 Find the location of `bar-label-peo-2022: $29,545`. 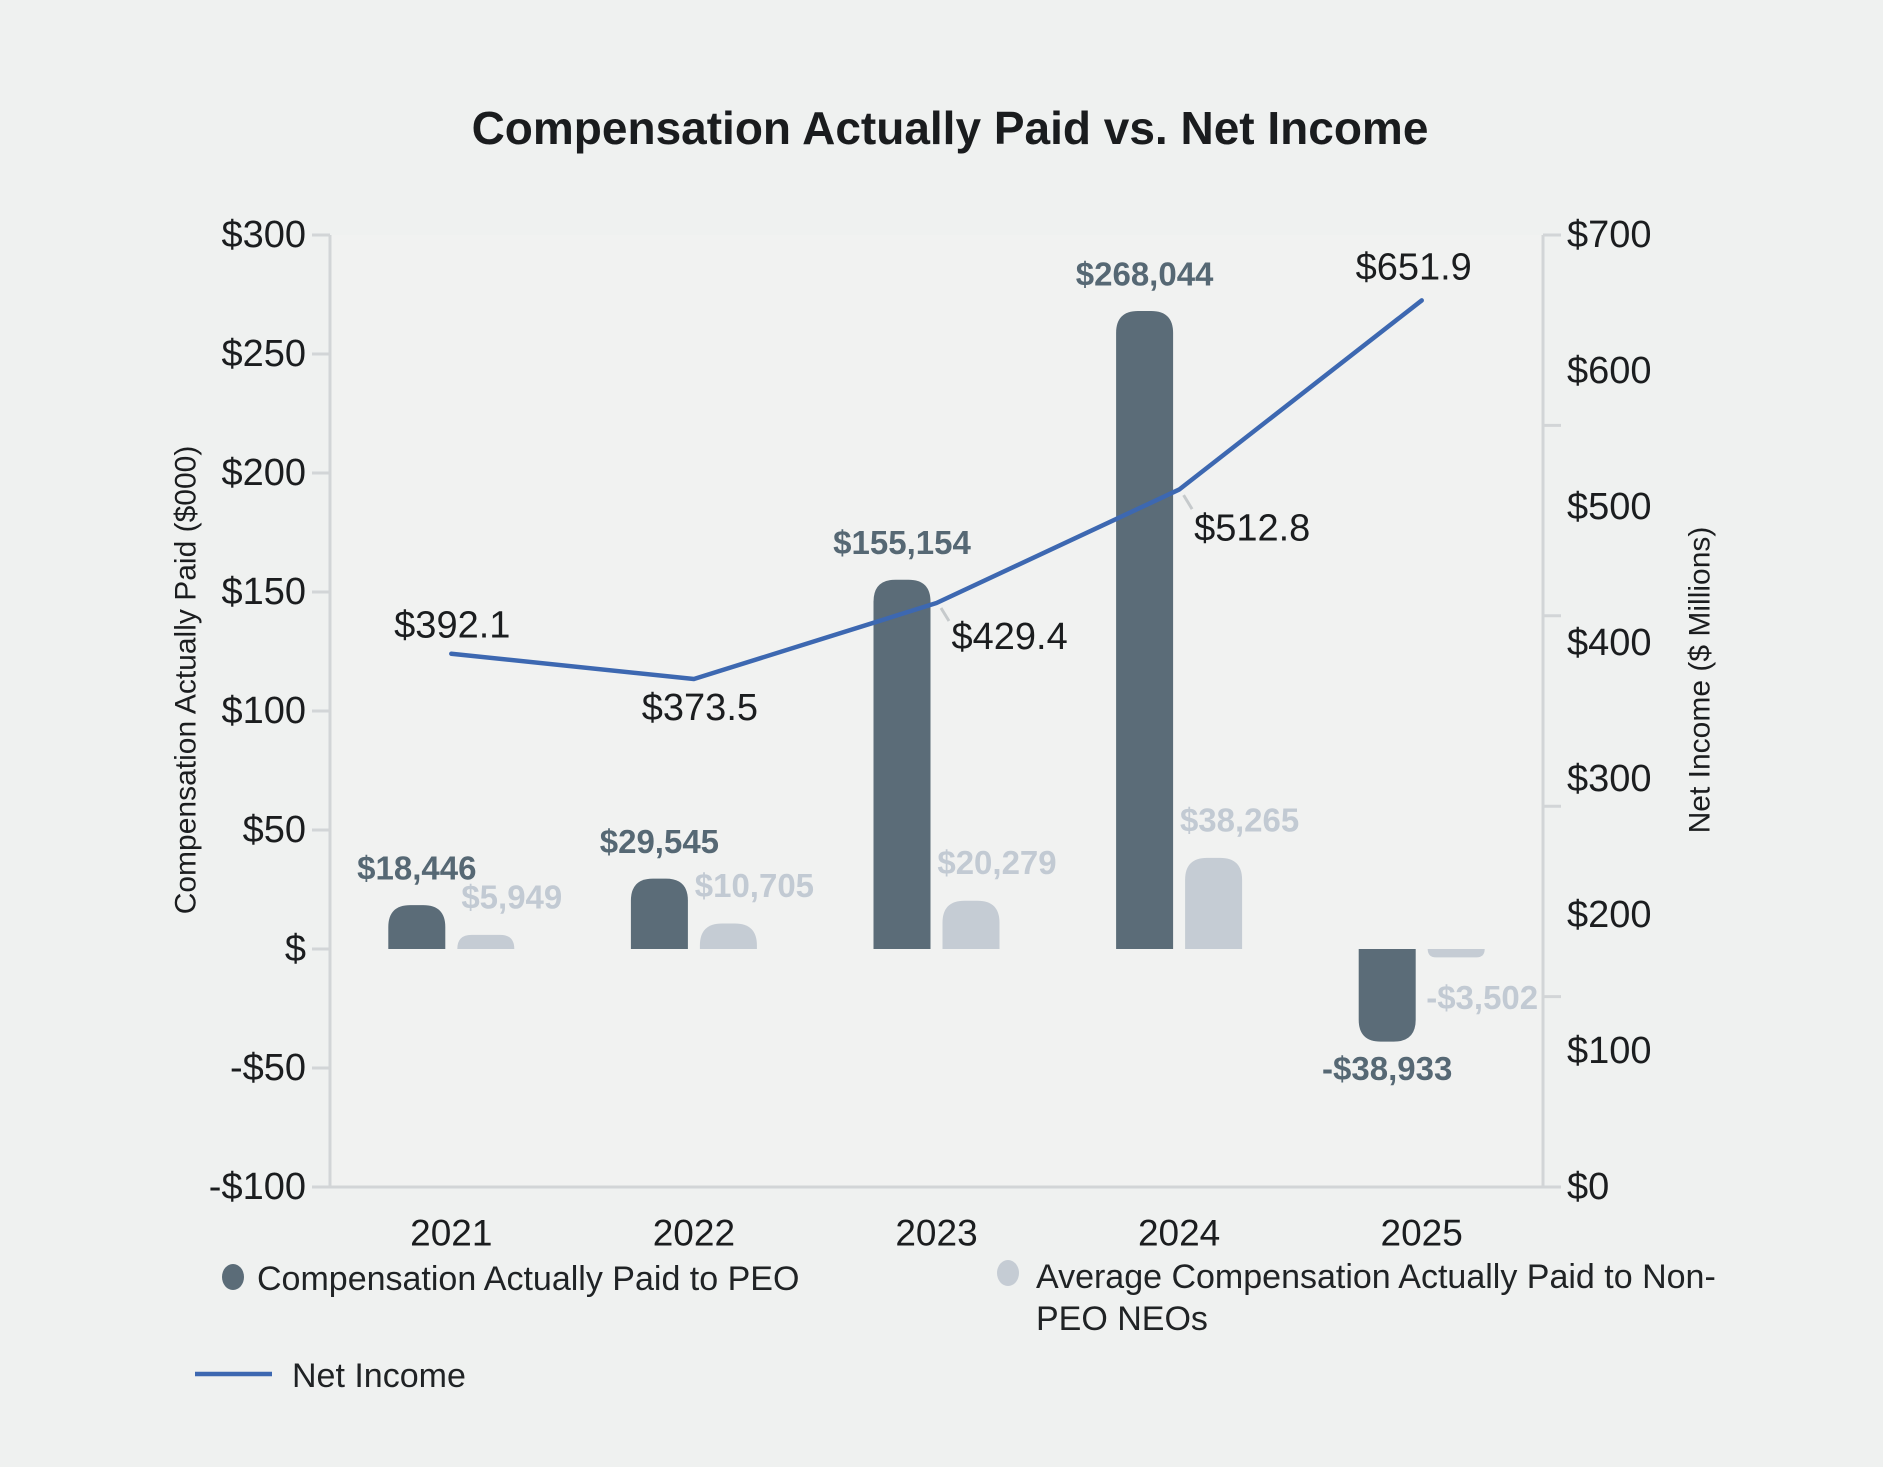

bar-label-peo-2022: $29,545 is located at coordinates (659, 841).